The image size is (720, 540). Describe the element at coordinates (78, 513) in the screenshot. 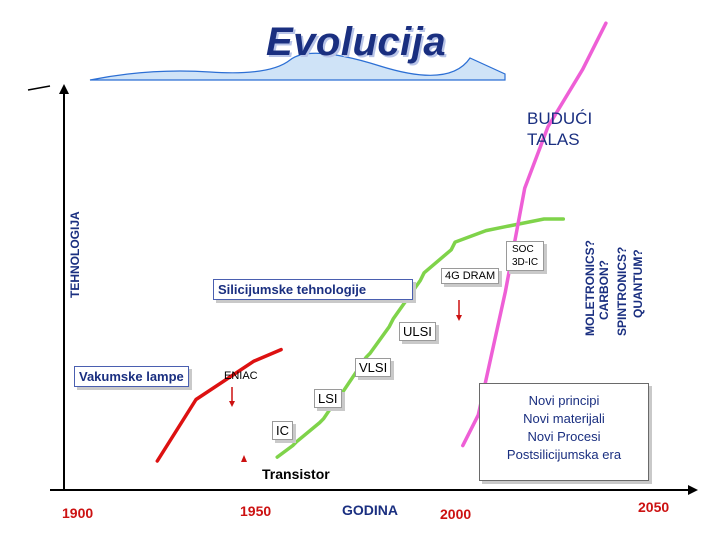

I see `x-tick-1900: 1900` at that location.